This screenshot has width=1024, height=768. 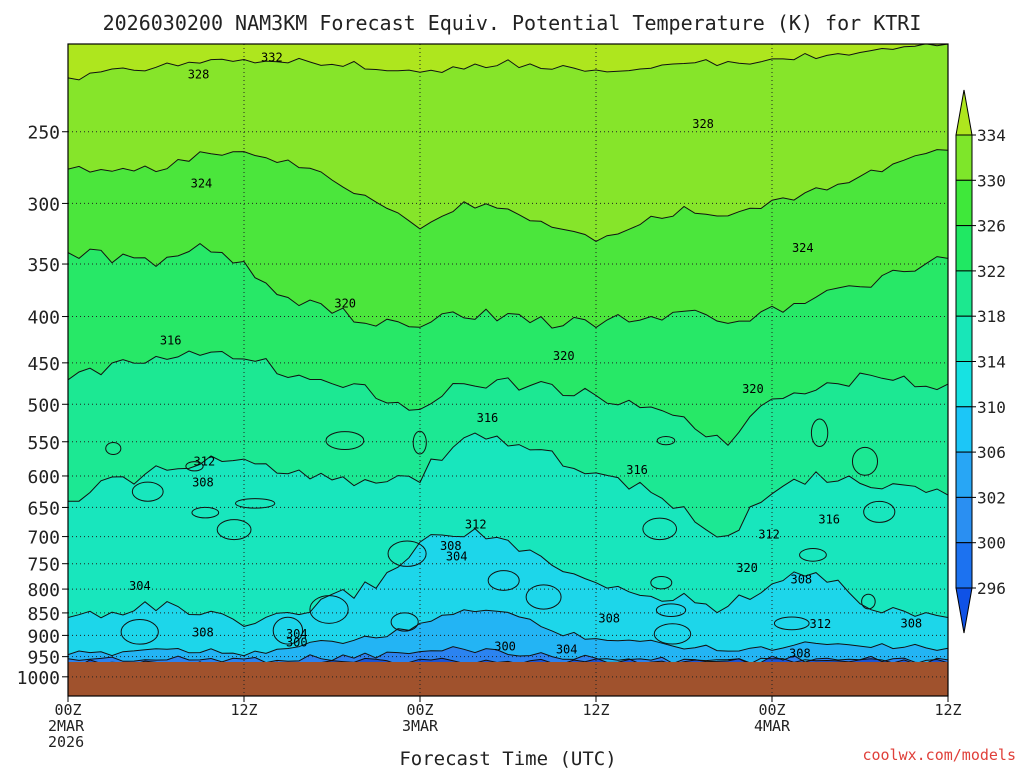 I want to click on x-tick-label: 2MAR, so click(x=66, y=726).